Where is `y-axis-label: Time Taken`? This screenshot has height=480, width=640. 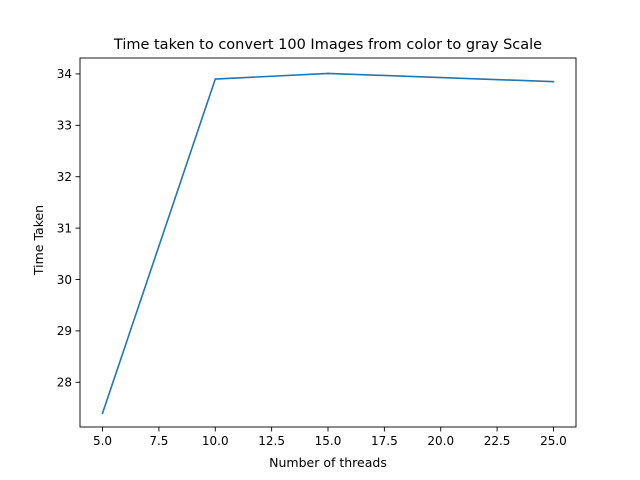 y-axis-label: Time Taken is located at coordinates (38, 240).